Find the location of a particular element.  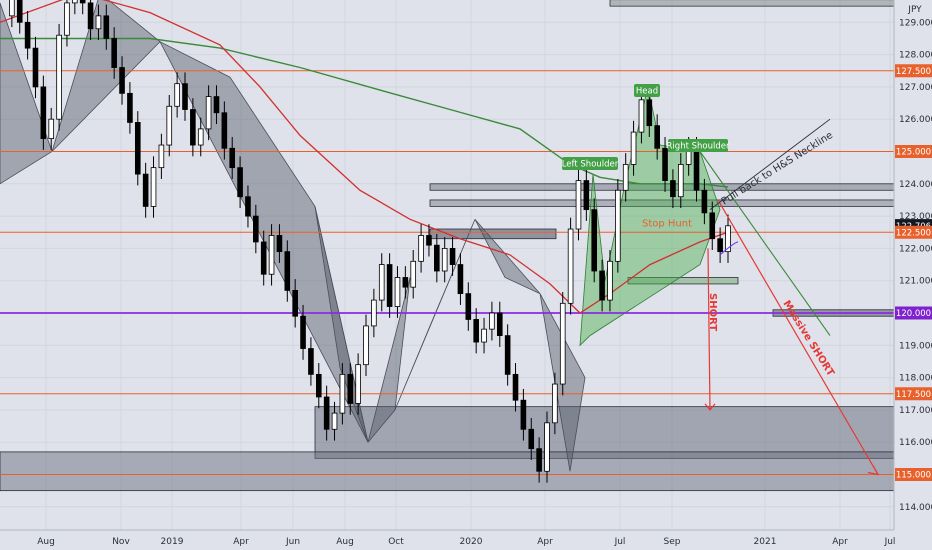

price-badge-text: 120.000 is located at coordinates (913, 314).